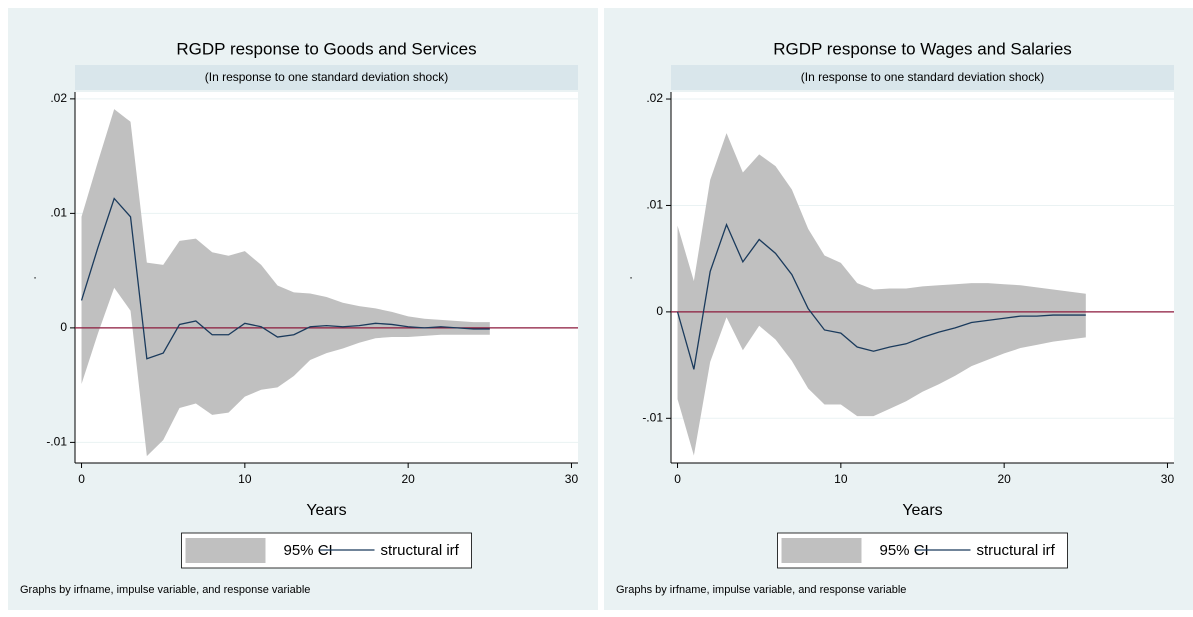 This screenshot has height=617, width=1193. I want to click on chart-title: RGDP response to Wages and Salaries, so click(922, 48).